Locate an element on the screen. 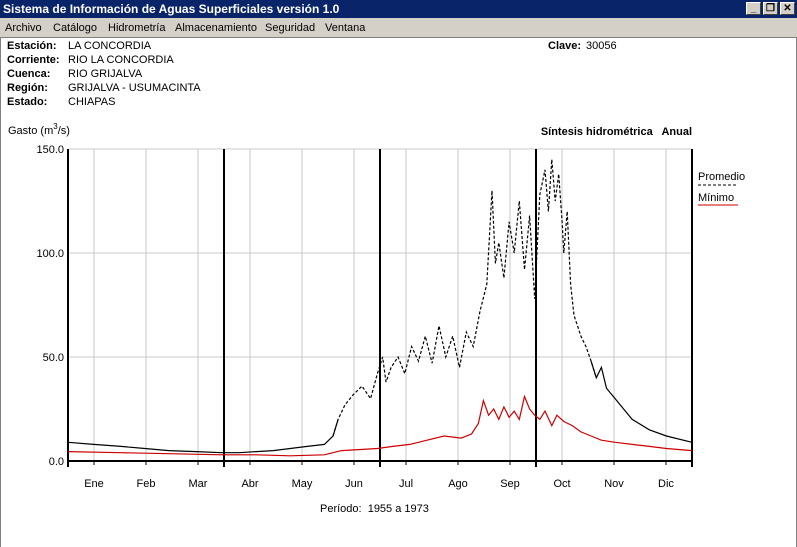  minimize-icon: _ is located at coordinates (753, 8).